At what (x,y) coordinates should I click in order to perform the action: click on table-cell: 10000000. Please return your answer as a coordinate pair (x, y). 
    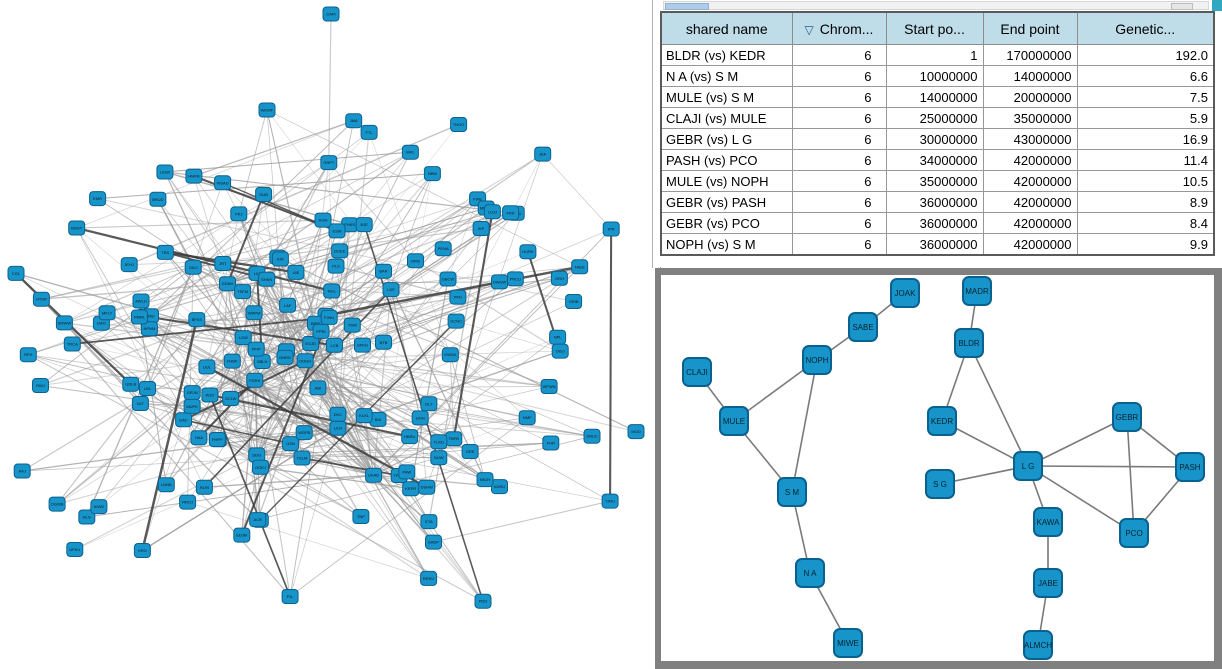
    Looking at the image, I should click on (934, 76).